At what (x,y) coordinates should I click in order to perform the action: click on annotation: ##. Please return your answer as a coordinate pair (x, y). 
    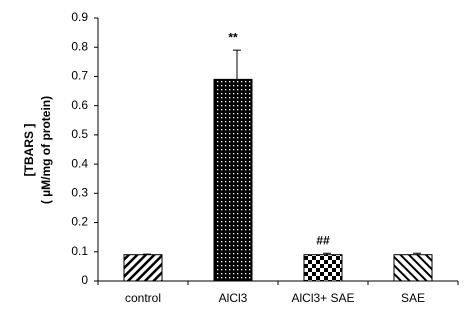
    Looking at the image, I should click on (323, 240).